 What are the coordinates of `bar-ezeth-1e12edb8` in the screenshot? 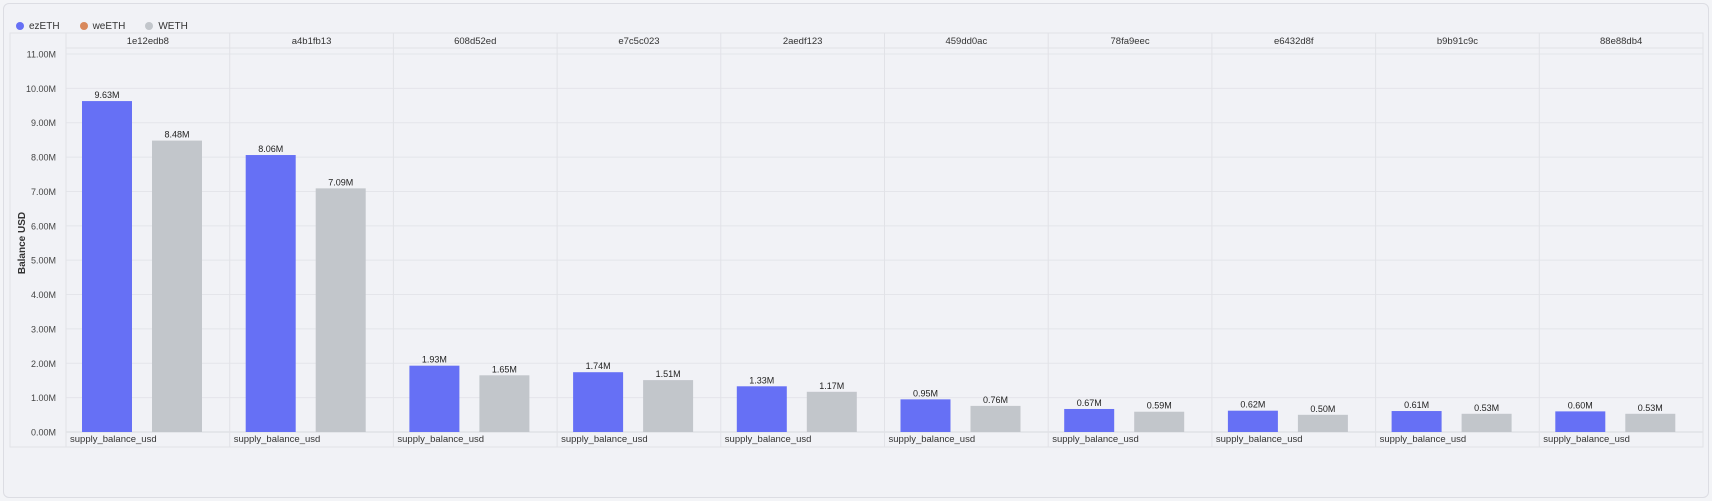 It's located at (107, 266).